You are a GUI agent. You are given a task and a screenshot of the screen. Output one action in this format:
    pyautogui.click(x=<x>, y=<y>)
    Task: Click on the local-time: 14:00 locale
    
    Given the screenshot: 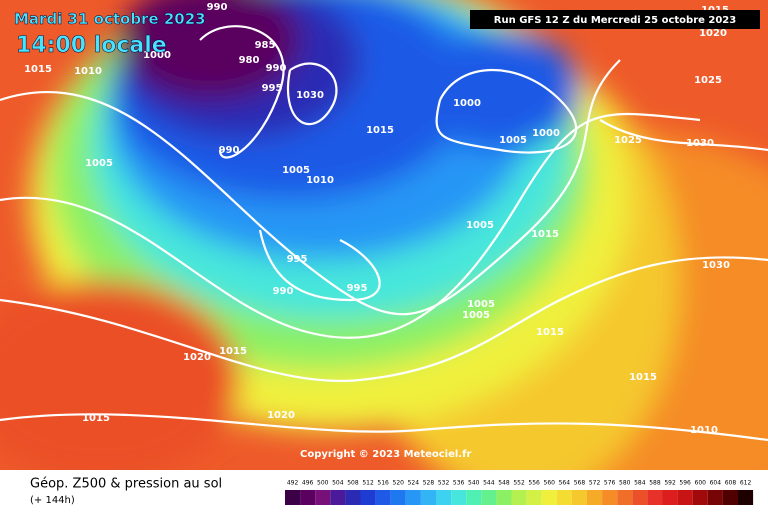 What is the action you would take?
    pyautogui.click(x=91, y=45)
    